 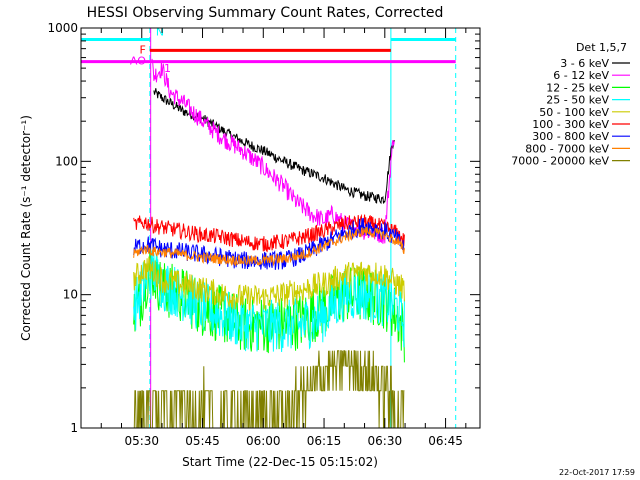 What do you see at coordinates (567, 148) in the screenshot?
I see `legend-entry-label: 800 - 7000 keV` at bounding box center [567, 148].